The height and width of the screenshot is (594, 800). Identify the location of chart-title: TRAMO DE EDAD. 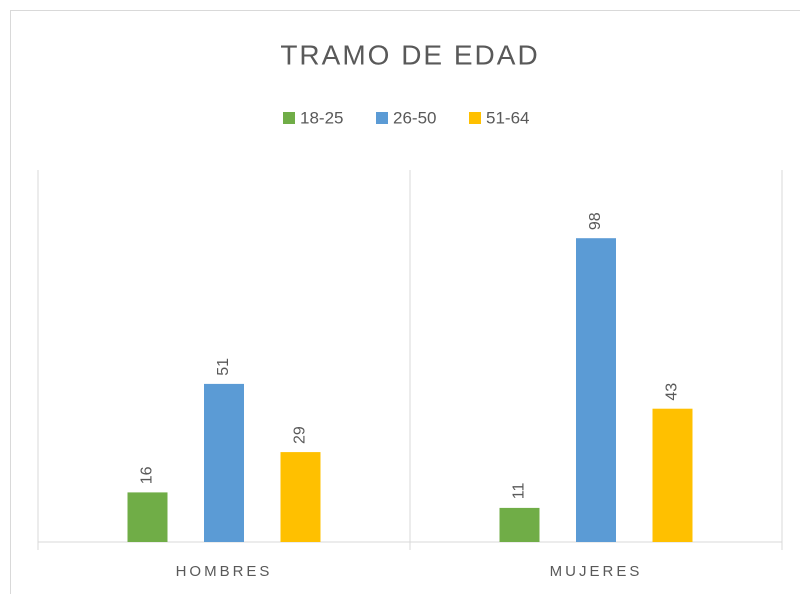
(409, 54).